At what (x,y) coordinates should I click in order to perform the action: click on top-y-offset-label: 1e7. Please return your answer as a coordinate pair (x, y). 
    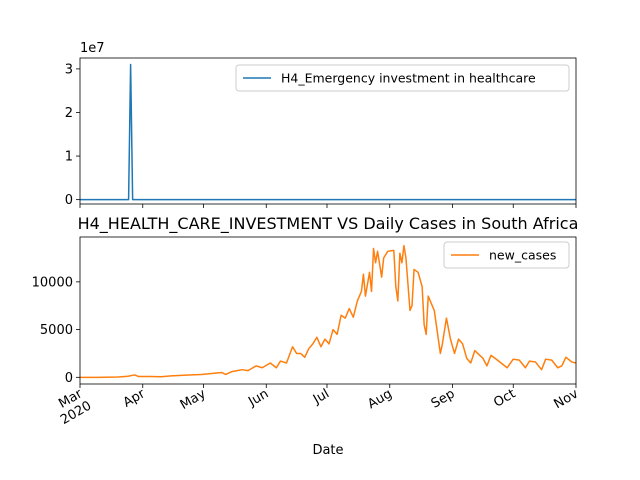
    Looking at the image, I should click on (92, 48).